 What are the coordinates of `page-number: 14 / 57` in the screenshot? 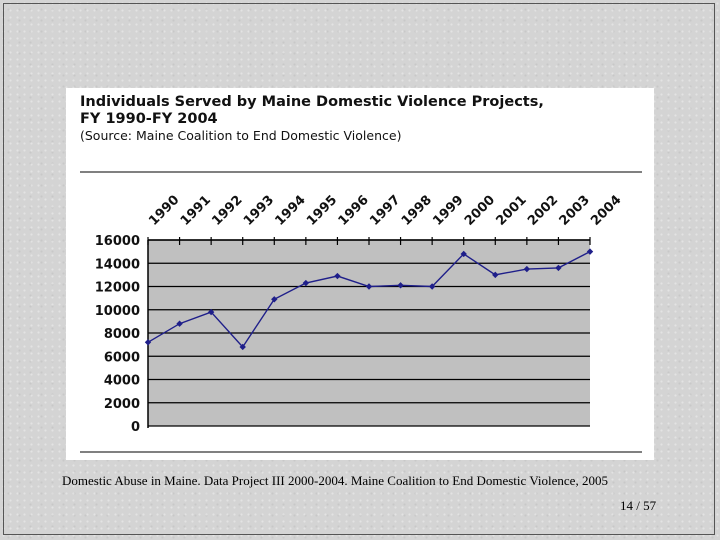 It's located at (638, 506).